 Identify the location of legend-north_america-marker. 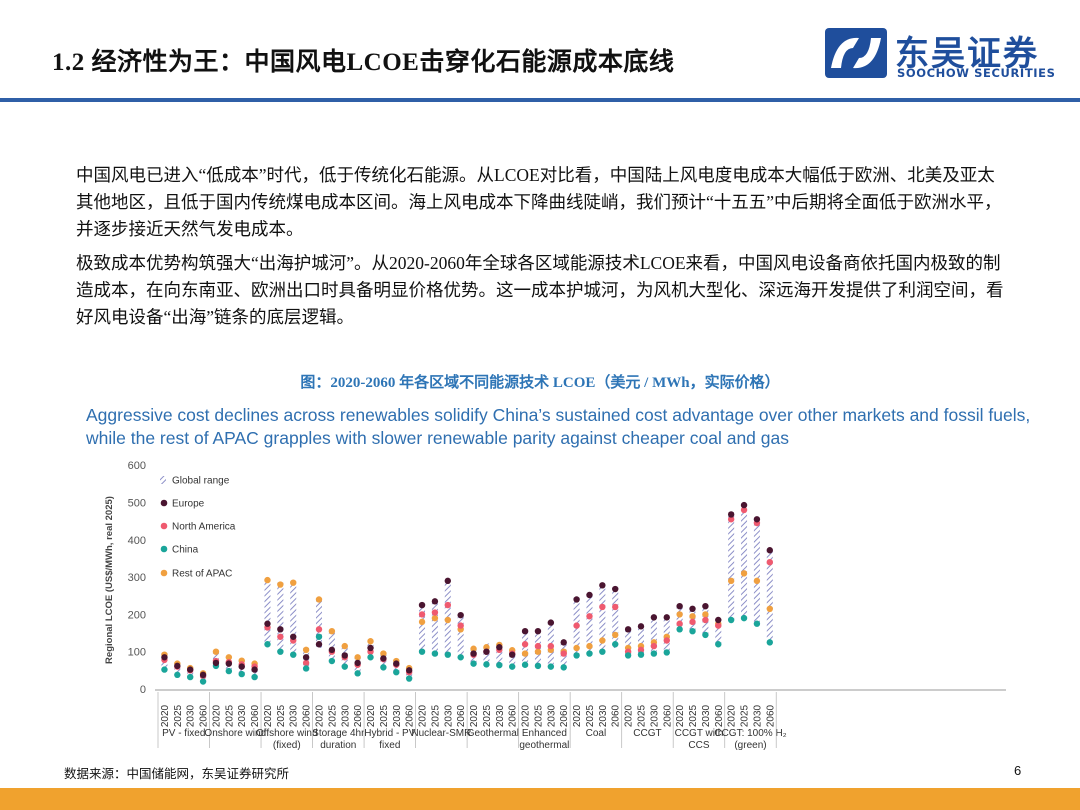
(164, 526).